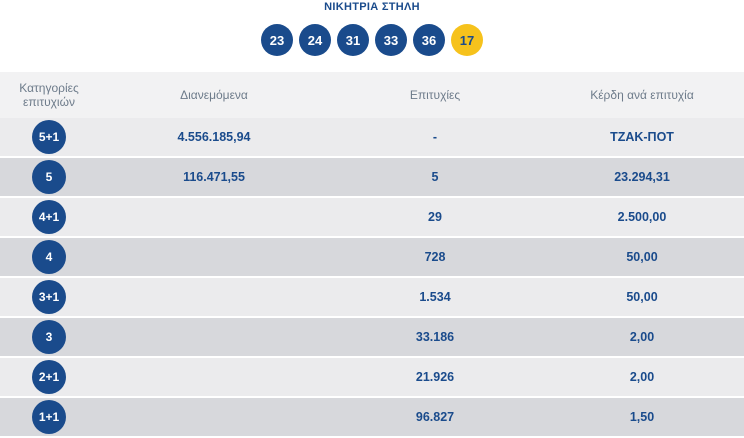 Image resolution: width=744 pixels, height=438 pixels. Describe the element at coordinates (214, 177) in the screenshot. I see `distributed-cell: 116.471,55` at that location.